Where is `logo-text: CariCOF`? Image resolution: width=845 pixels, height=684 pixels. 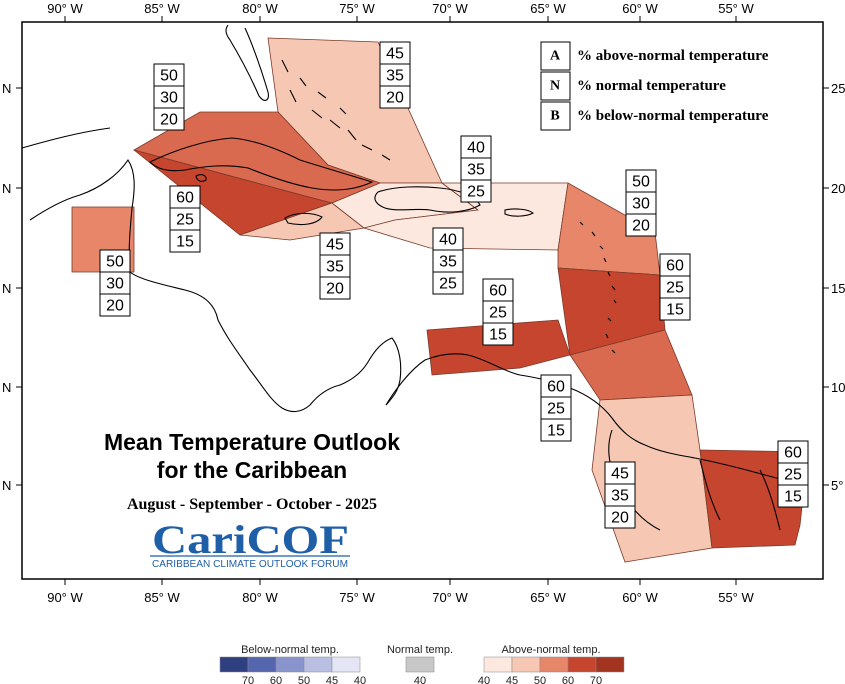
logo-text: CariCOF is located at coordinates (250, 539).